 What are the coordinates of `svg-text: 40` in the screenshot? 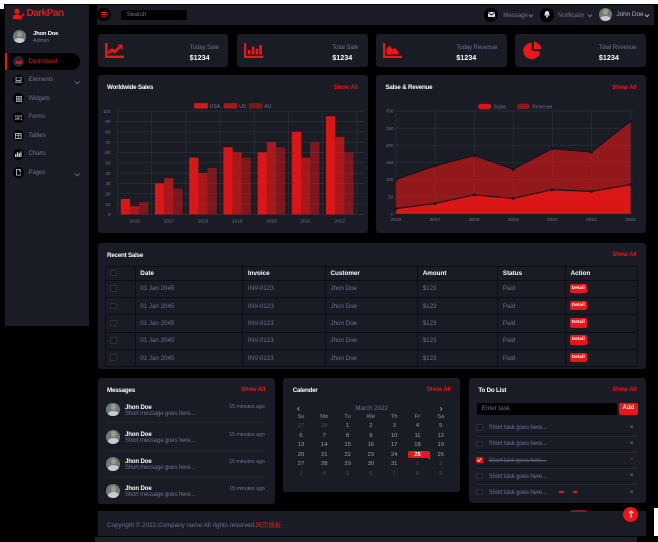 It's located at (108, 173).